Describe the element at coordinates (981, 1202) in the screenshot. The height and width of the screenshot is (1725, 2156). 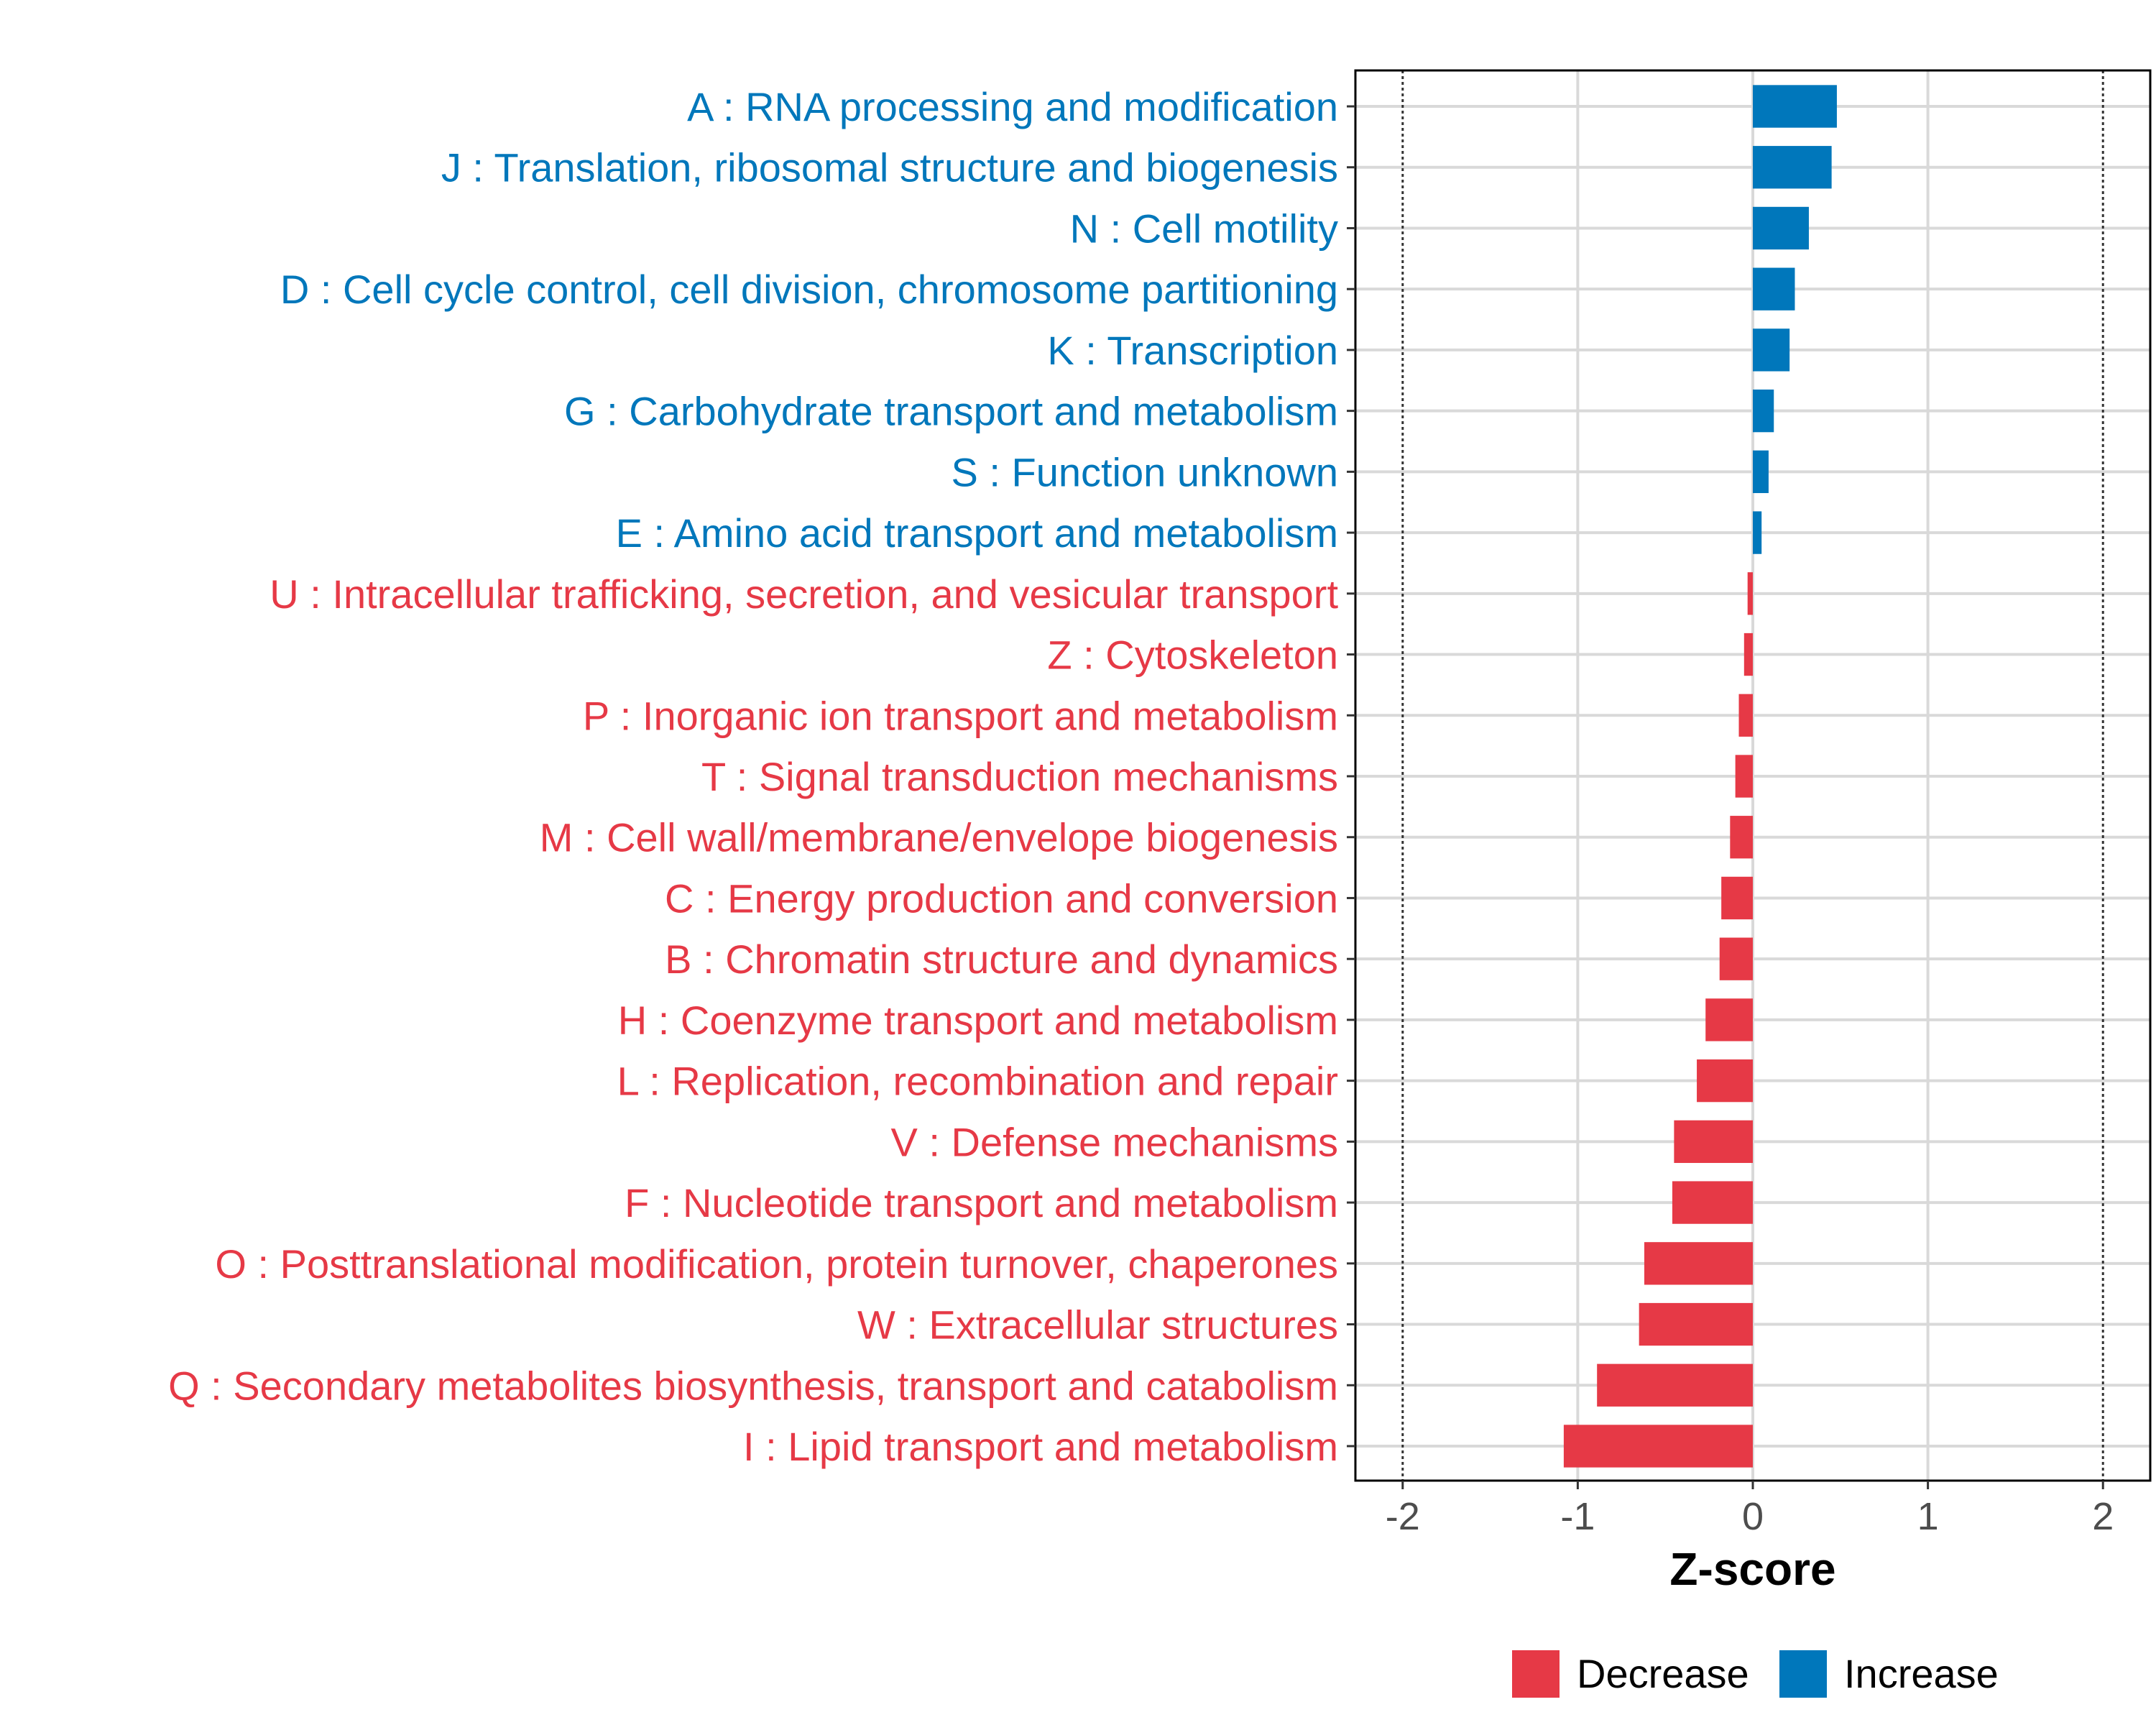
I see `y-tick-label: F : Nucleotide transport and metabolism` at that location.